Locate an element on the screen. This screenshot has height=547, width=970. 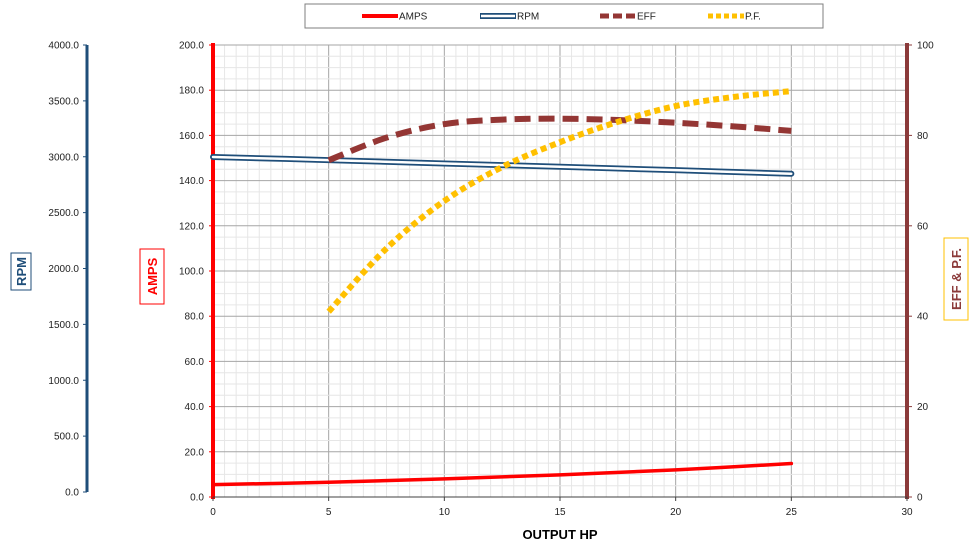
amps-tick-label: 180.0 is located at coordinates (191, 91).